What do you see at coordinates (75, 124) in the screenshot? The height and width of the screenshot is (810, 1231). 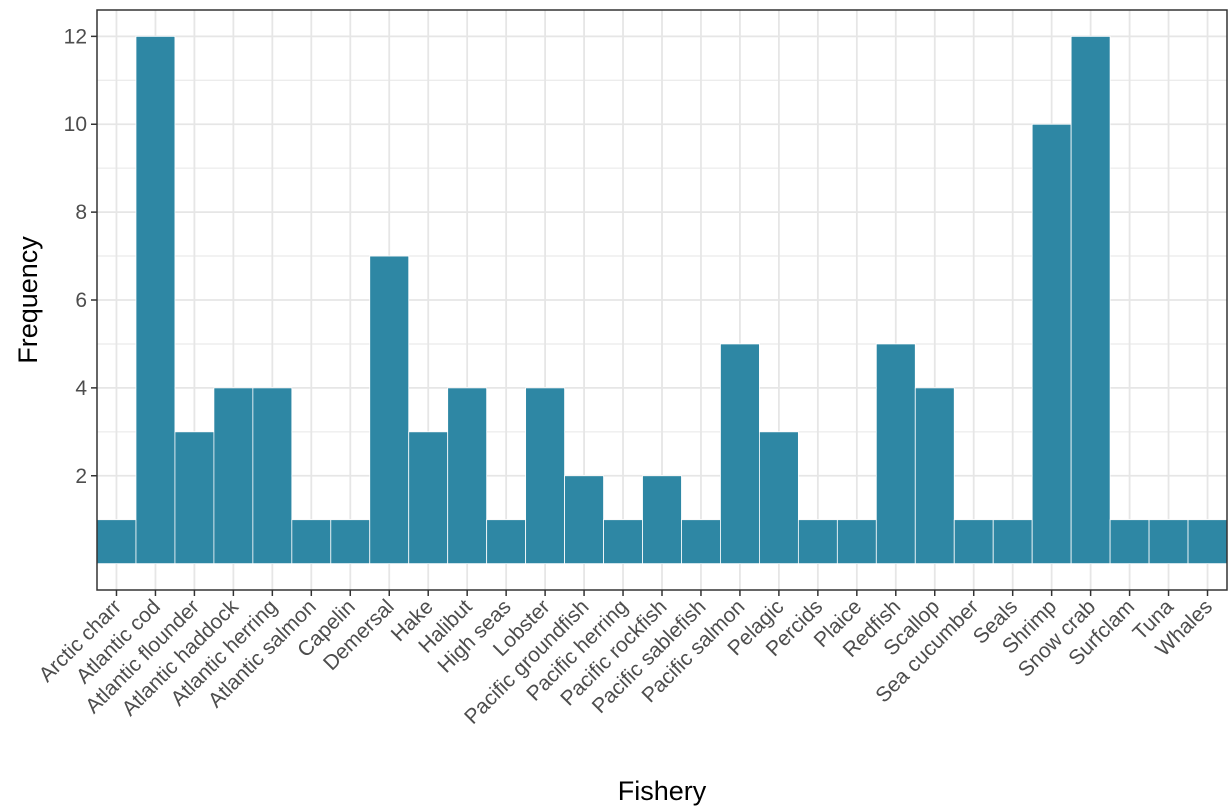 I see `y-tick-label: 10` at bounding box center [75, 124].